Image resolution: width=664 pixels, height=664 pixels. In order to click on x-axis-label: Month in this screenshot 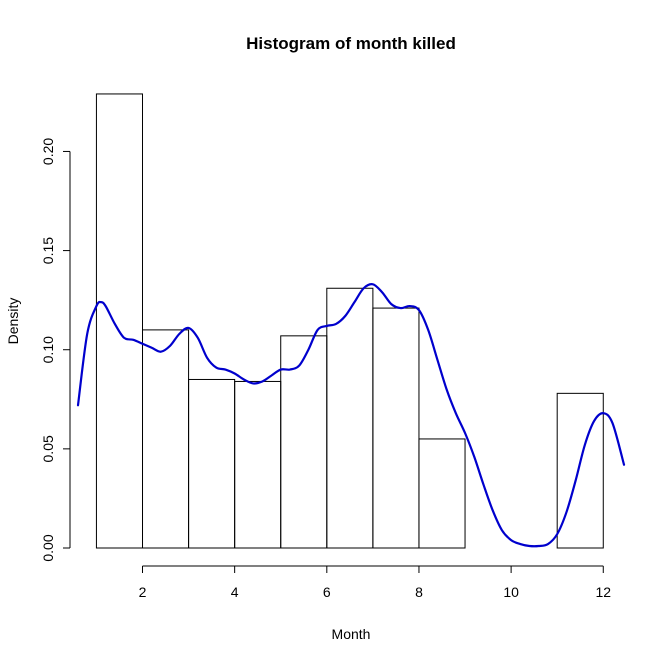, I will do `click(351, 634)`.